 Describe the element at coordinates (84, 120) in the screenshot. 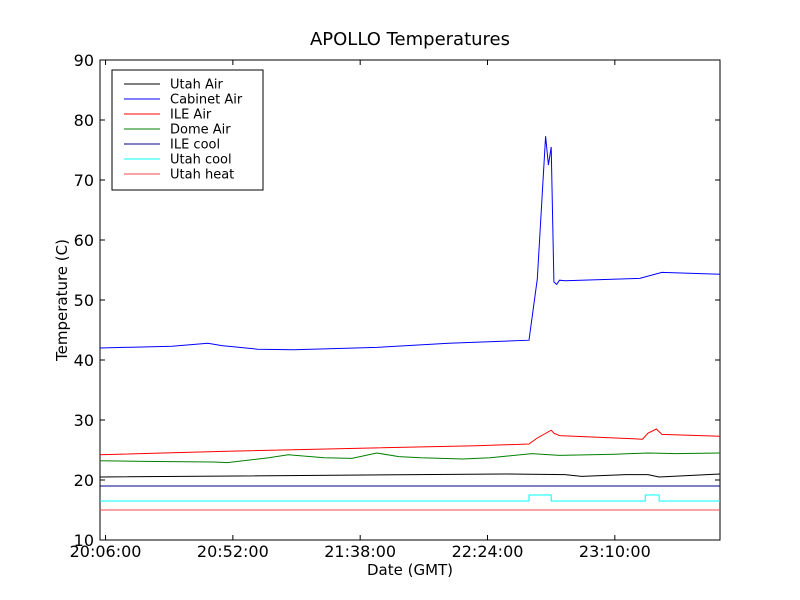

I see `y-tick-label: 80` at that location.